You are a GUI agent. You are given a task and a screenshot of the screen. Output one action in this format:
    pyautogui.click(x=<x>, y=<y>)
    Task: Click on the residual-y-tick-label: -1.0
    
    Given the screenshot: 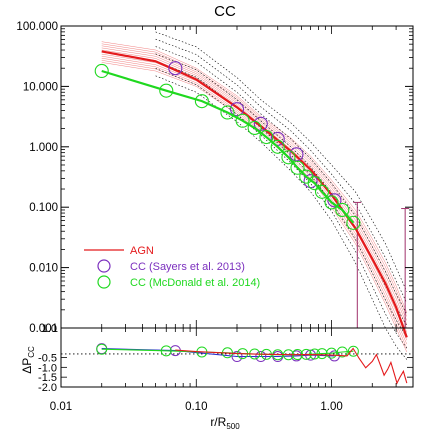 What is the action you would take?
    pyautogui.click(x=47, y=368)
    